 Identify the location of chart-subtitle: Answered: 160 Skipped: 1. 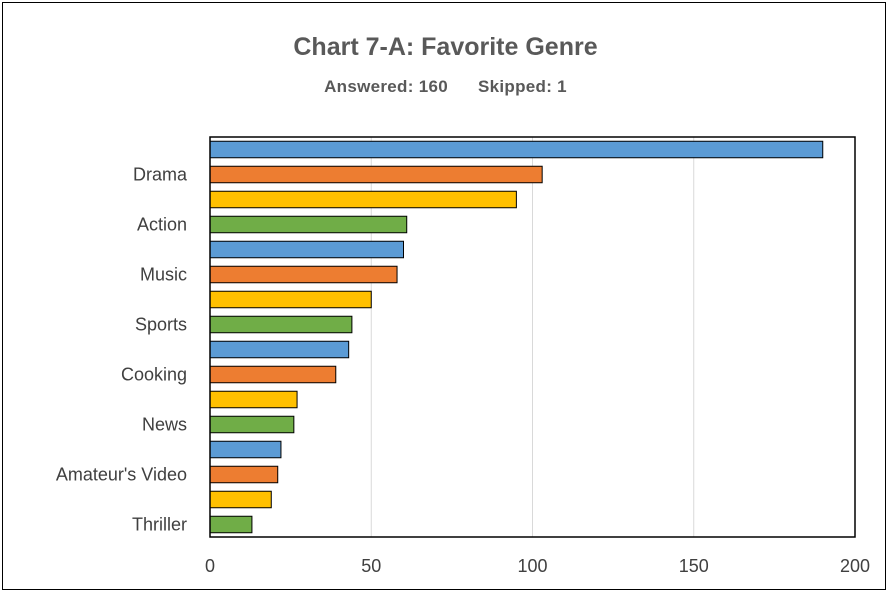
(445, 87).